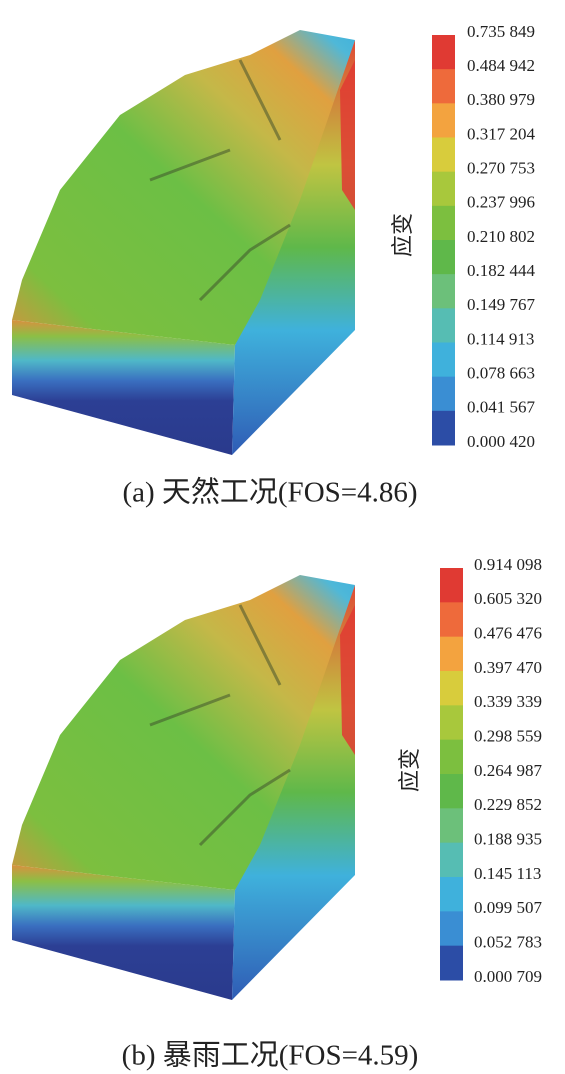 This screenshot has height=1074, width=565. I want to click on colorbar-label: 0.182 444, so click(501, 270).